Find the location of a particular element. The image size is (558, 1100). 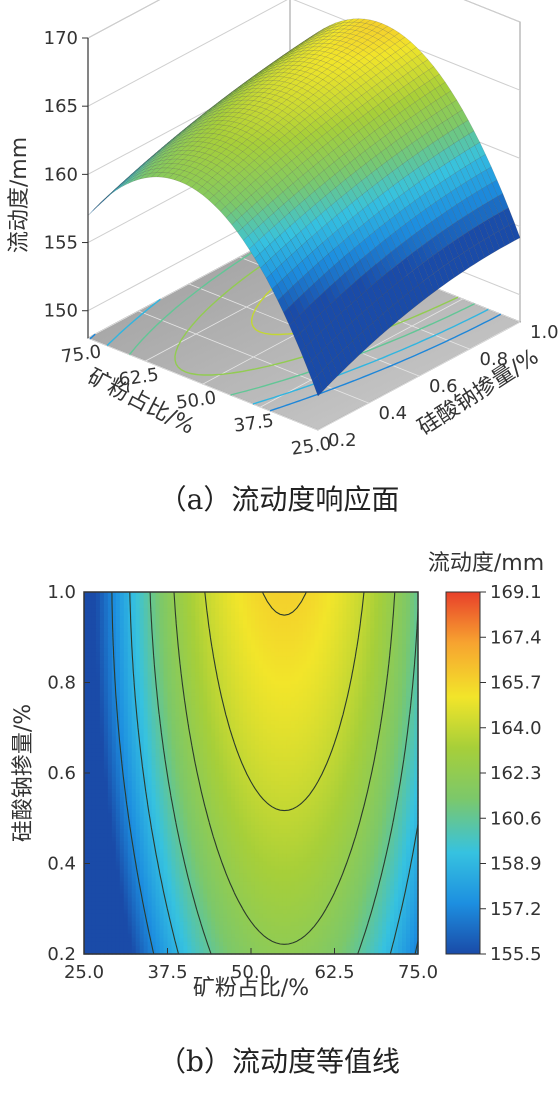

colorbar-title: 流动度/mm is located at coordinates (486, 563).